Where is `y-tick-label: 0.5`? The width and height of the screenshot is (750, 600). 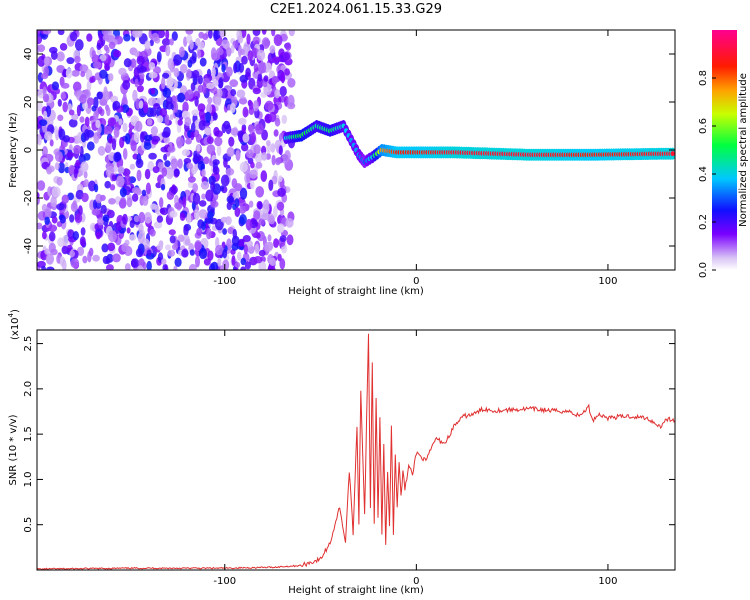
y-tick-label: 0.5 is located at coordinates (28, 525).